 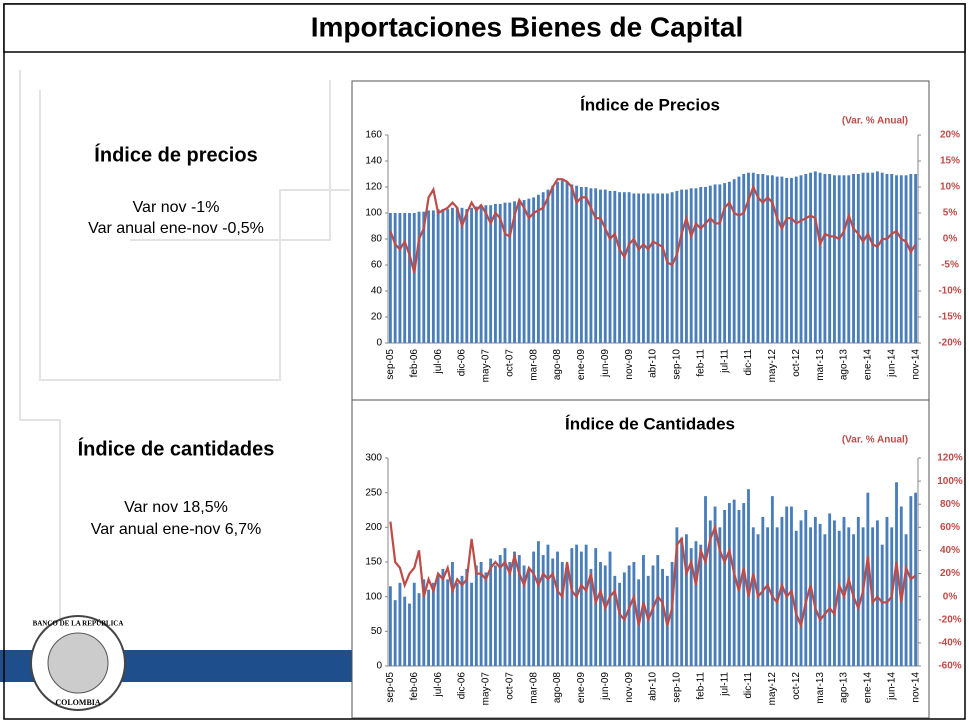 I want to click on section-heading: Índice de precios, so click(x=175, y=154).